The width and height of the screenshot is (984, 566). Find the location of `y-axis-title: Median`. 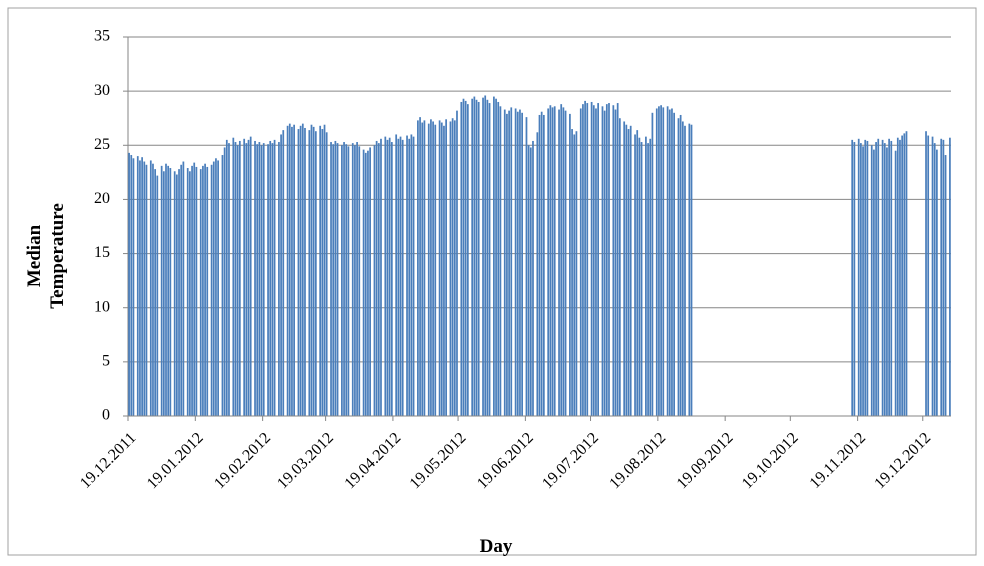

y-axis-title: Median is located at coordinates (34, 255).